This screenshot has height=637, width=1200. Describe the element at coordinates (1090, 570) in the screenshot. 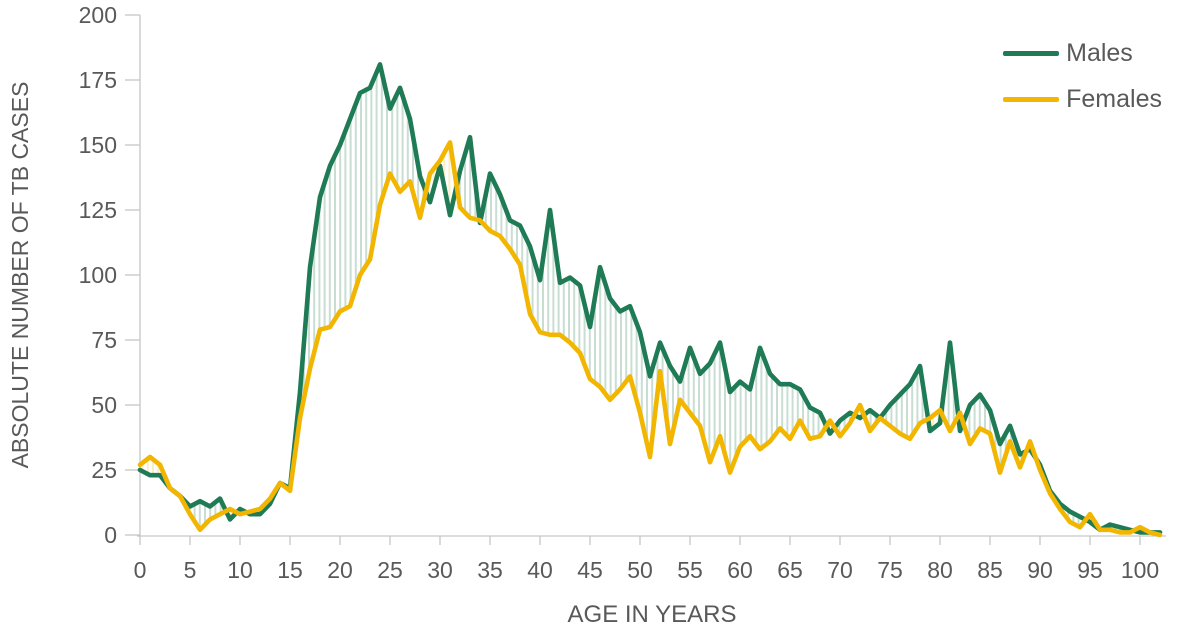

I see `x-tick-label: 95` at that location.